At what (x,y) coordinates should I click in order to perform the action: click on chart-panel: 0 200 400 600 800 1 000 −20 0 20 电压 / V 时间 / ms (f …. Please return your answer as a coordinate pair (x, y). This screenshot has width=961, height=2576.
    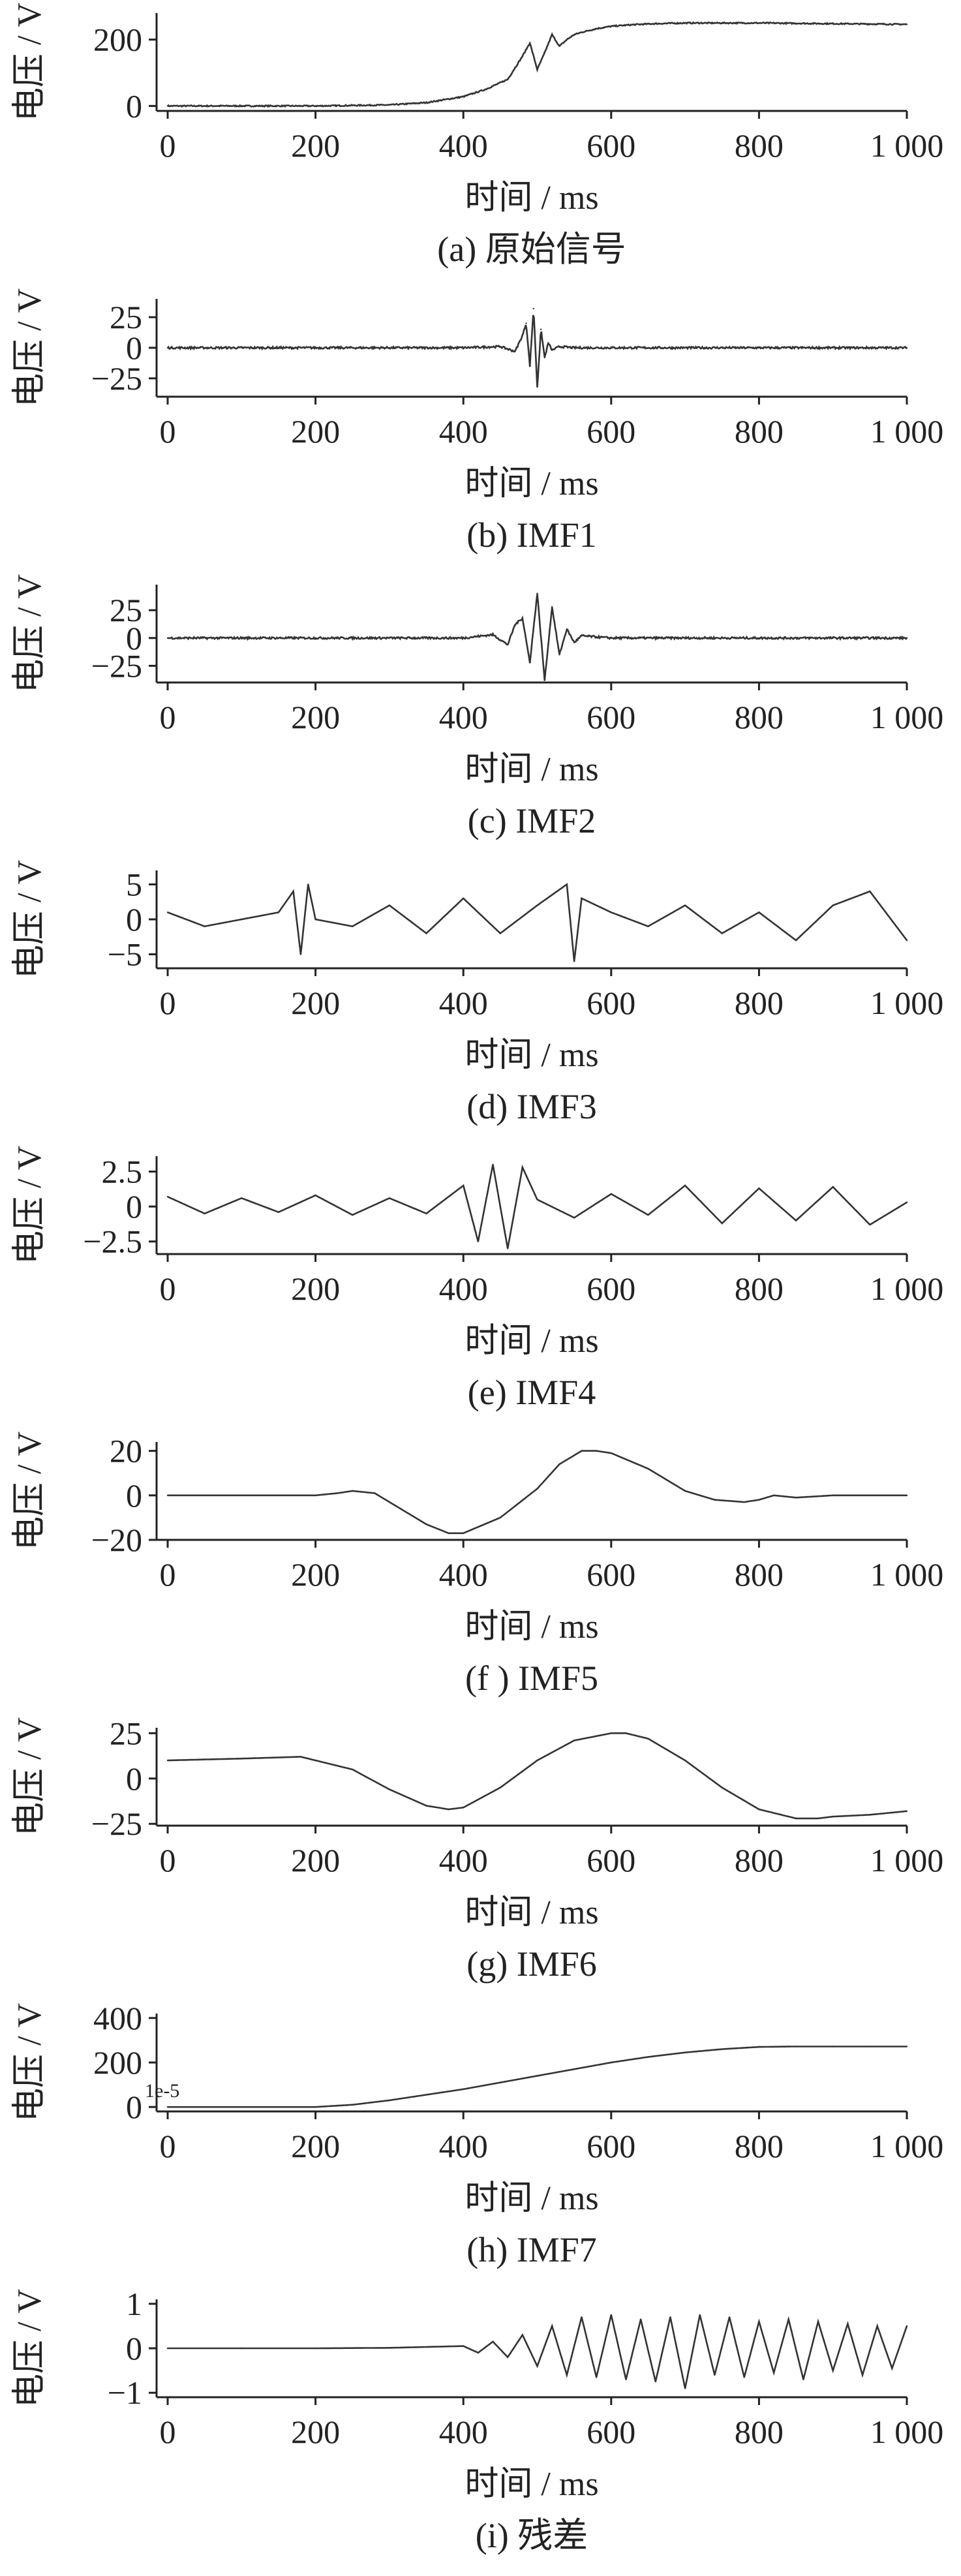
    Looking at the image, I should click on (477, 1565).